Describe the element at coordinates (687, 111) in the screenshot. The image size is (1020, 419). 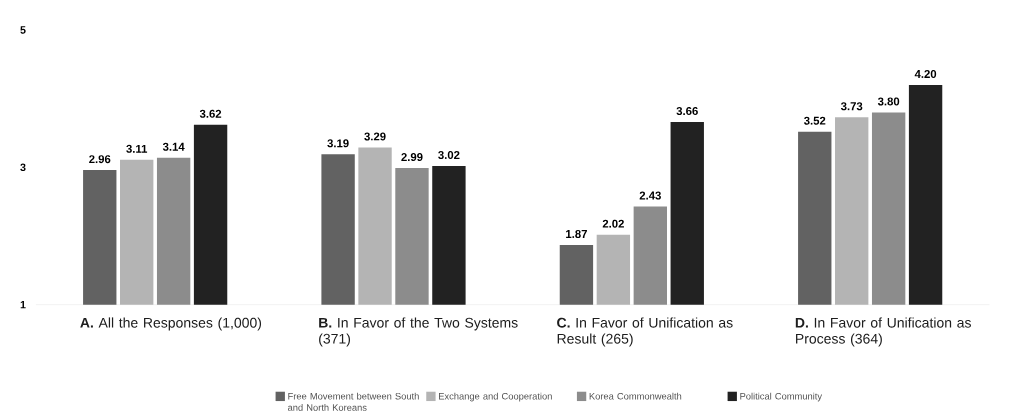
I see `data-label: 3.66` at that location.